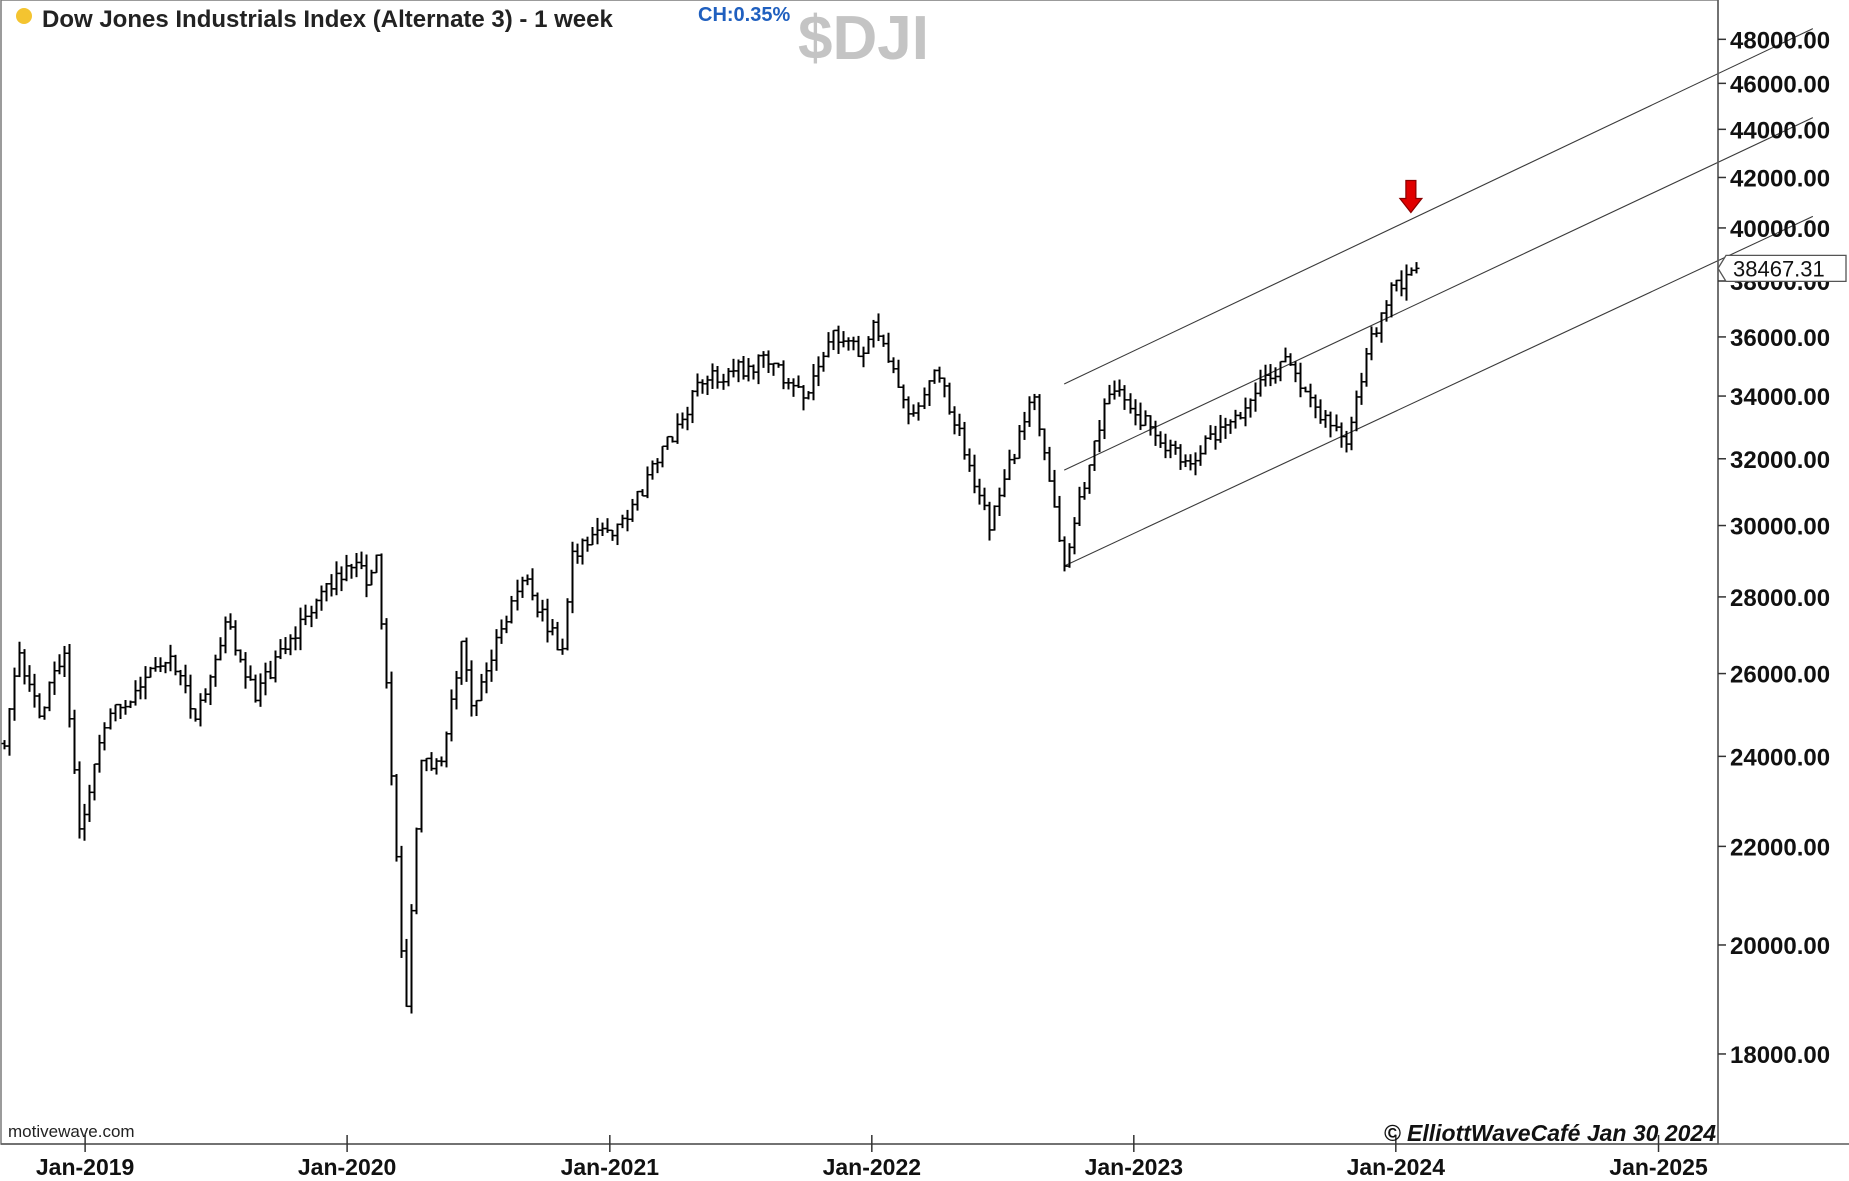  What do you see at coordinates (1550, 1133) in the screenshot?
I see `copyright-label: © ElliottWaveCafé Jan 30 2024` at bounding box center [1550, 1133].